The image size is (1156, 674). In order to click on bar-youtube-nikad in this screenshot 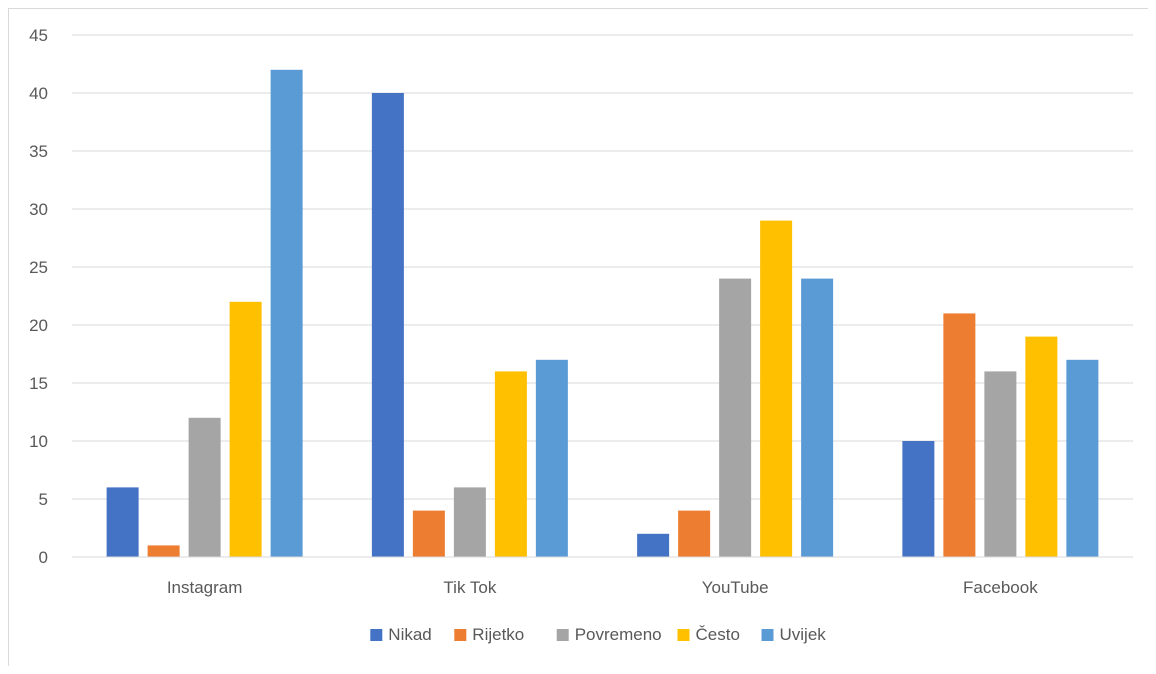, I will do `click(653, 545)`.